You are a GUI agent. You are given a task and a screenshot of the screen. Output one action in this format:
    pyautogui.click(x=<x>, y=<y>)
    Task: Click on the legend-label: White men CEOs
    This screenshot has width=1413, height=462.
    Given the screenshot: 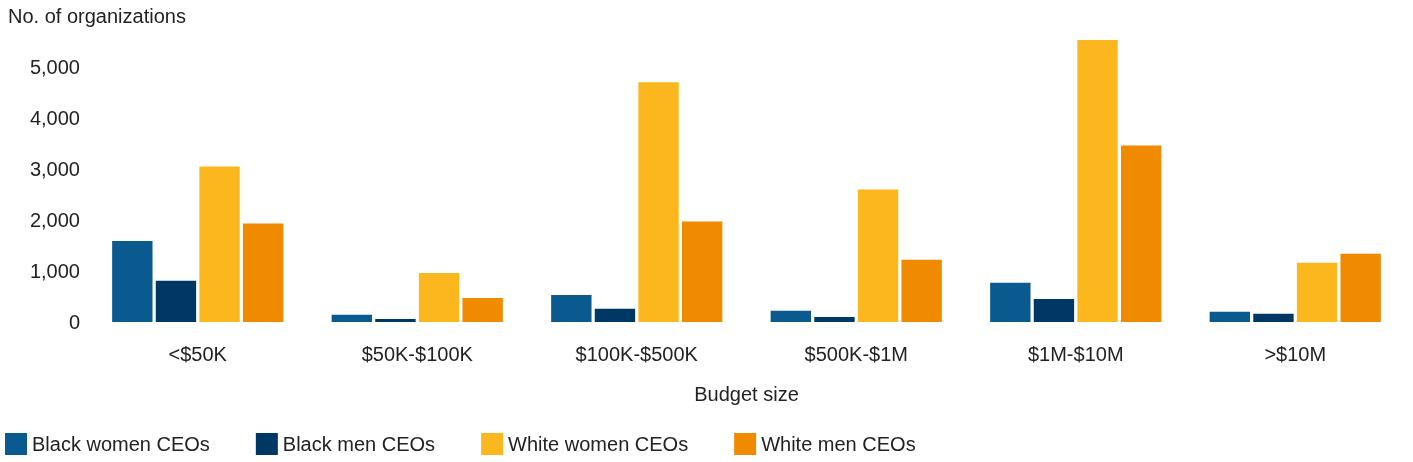 What is the action you would take?
    pyautogui.click(x=838, y=444)
    